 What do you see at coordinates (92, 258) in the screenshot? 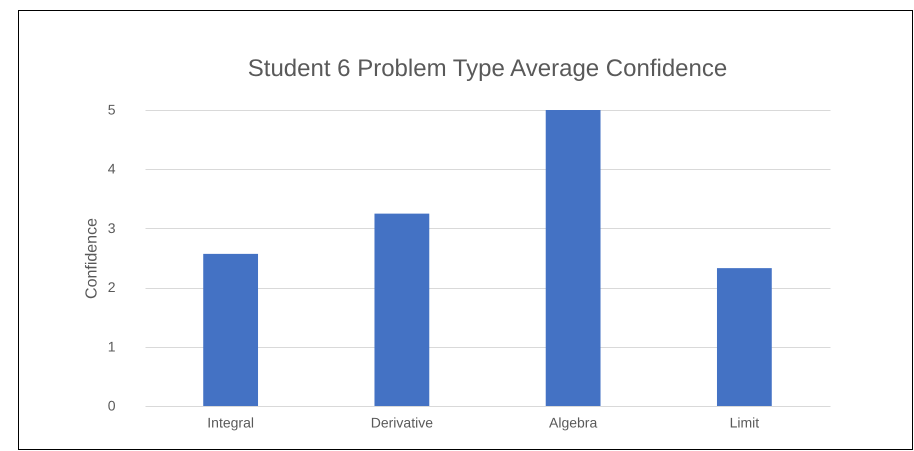
I see `y-axis-title: Confidence` at bounding box center [92, 258].